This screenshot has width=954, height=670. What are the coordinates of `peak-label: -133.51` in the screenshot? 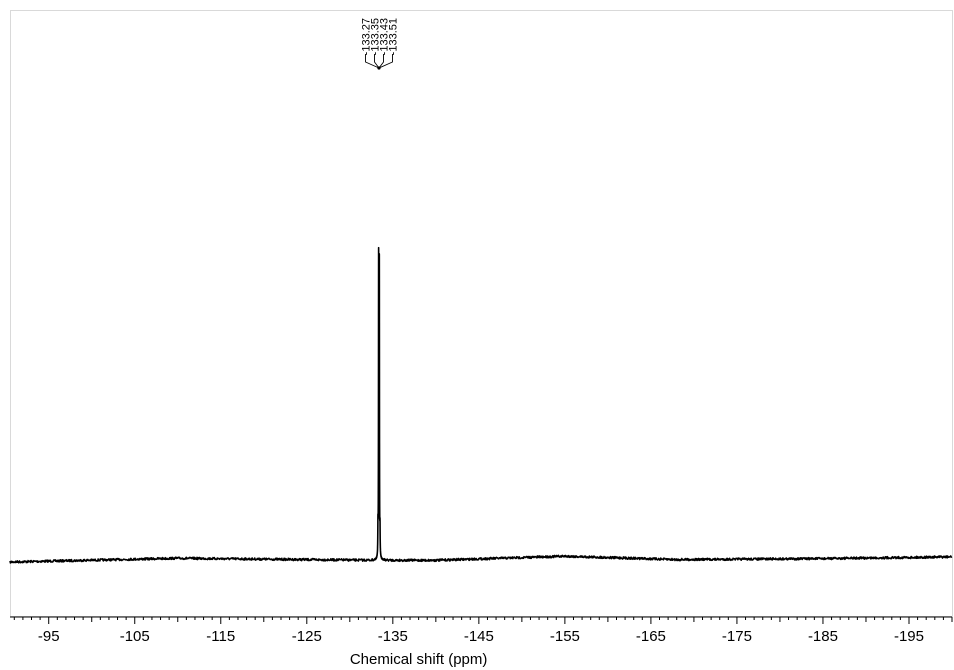 It's located at (393, 36).